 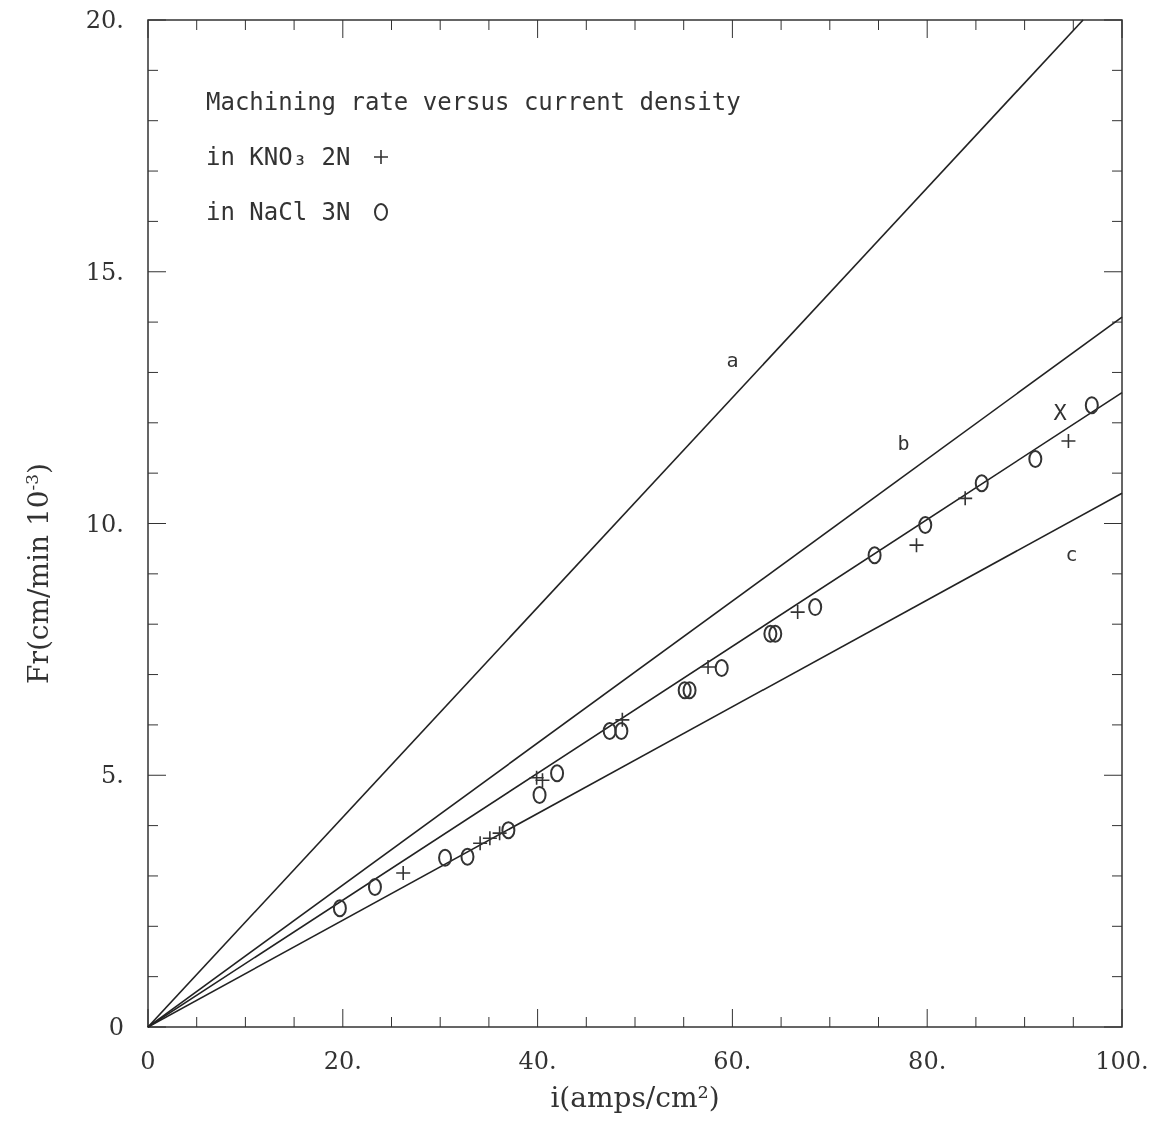 What do you see at coordinates (537, 1061) in the screenshot?
I see `x-tick-label: 40.` at bounding box center [537, 1061].